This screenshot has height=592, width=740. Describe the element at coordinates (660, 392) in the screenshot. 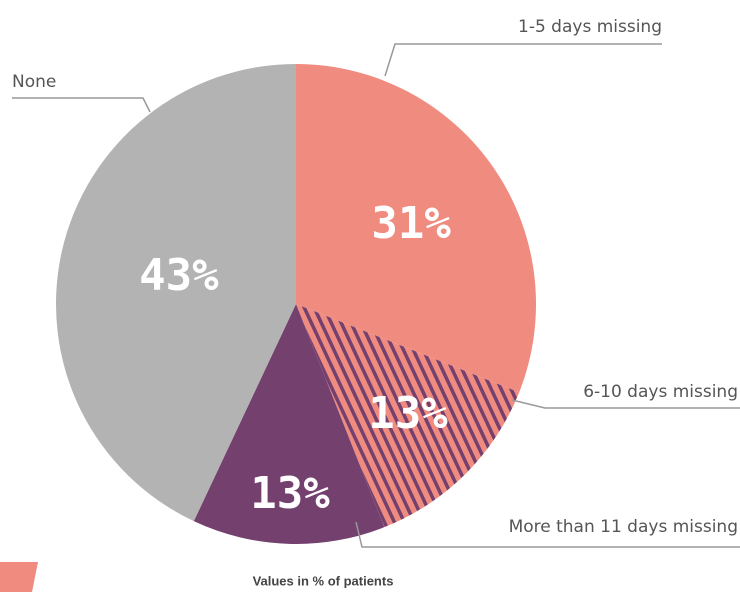

I see `category-label: 6-10 days missing` at that location.